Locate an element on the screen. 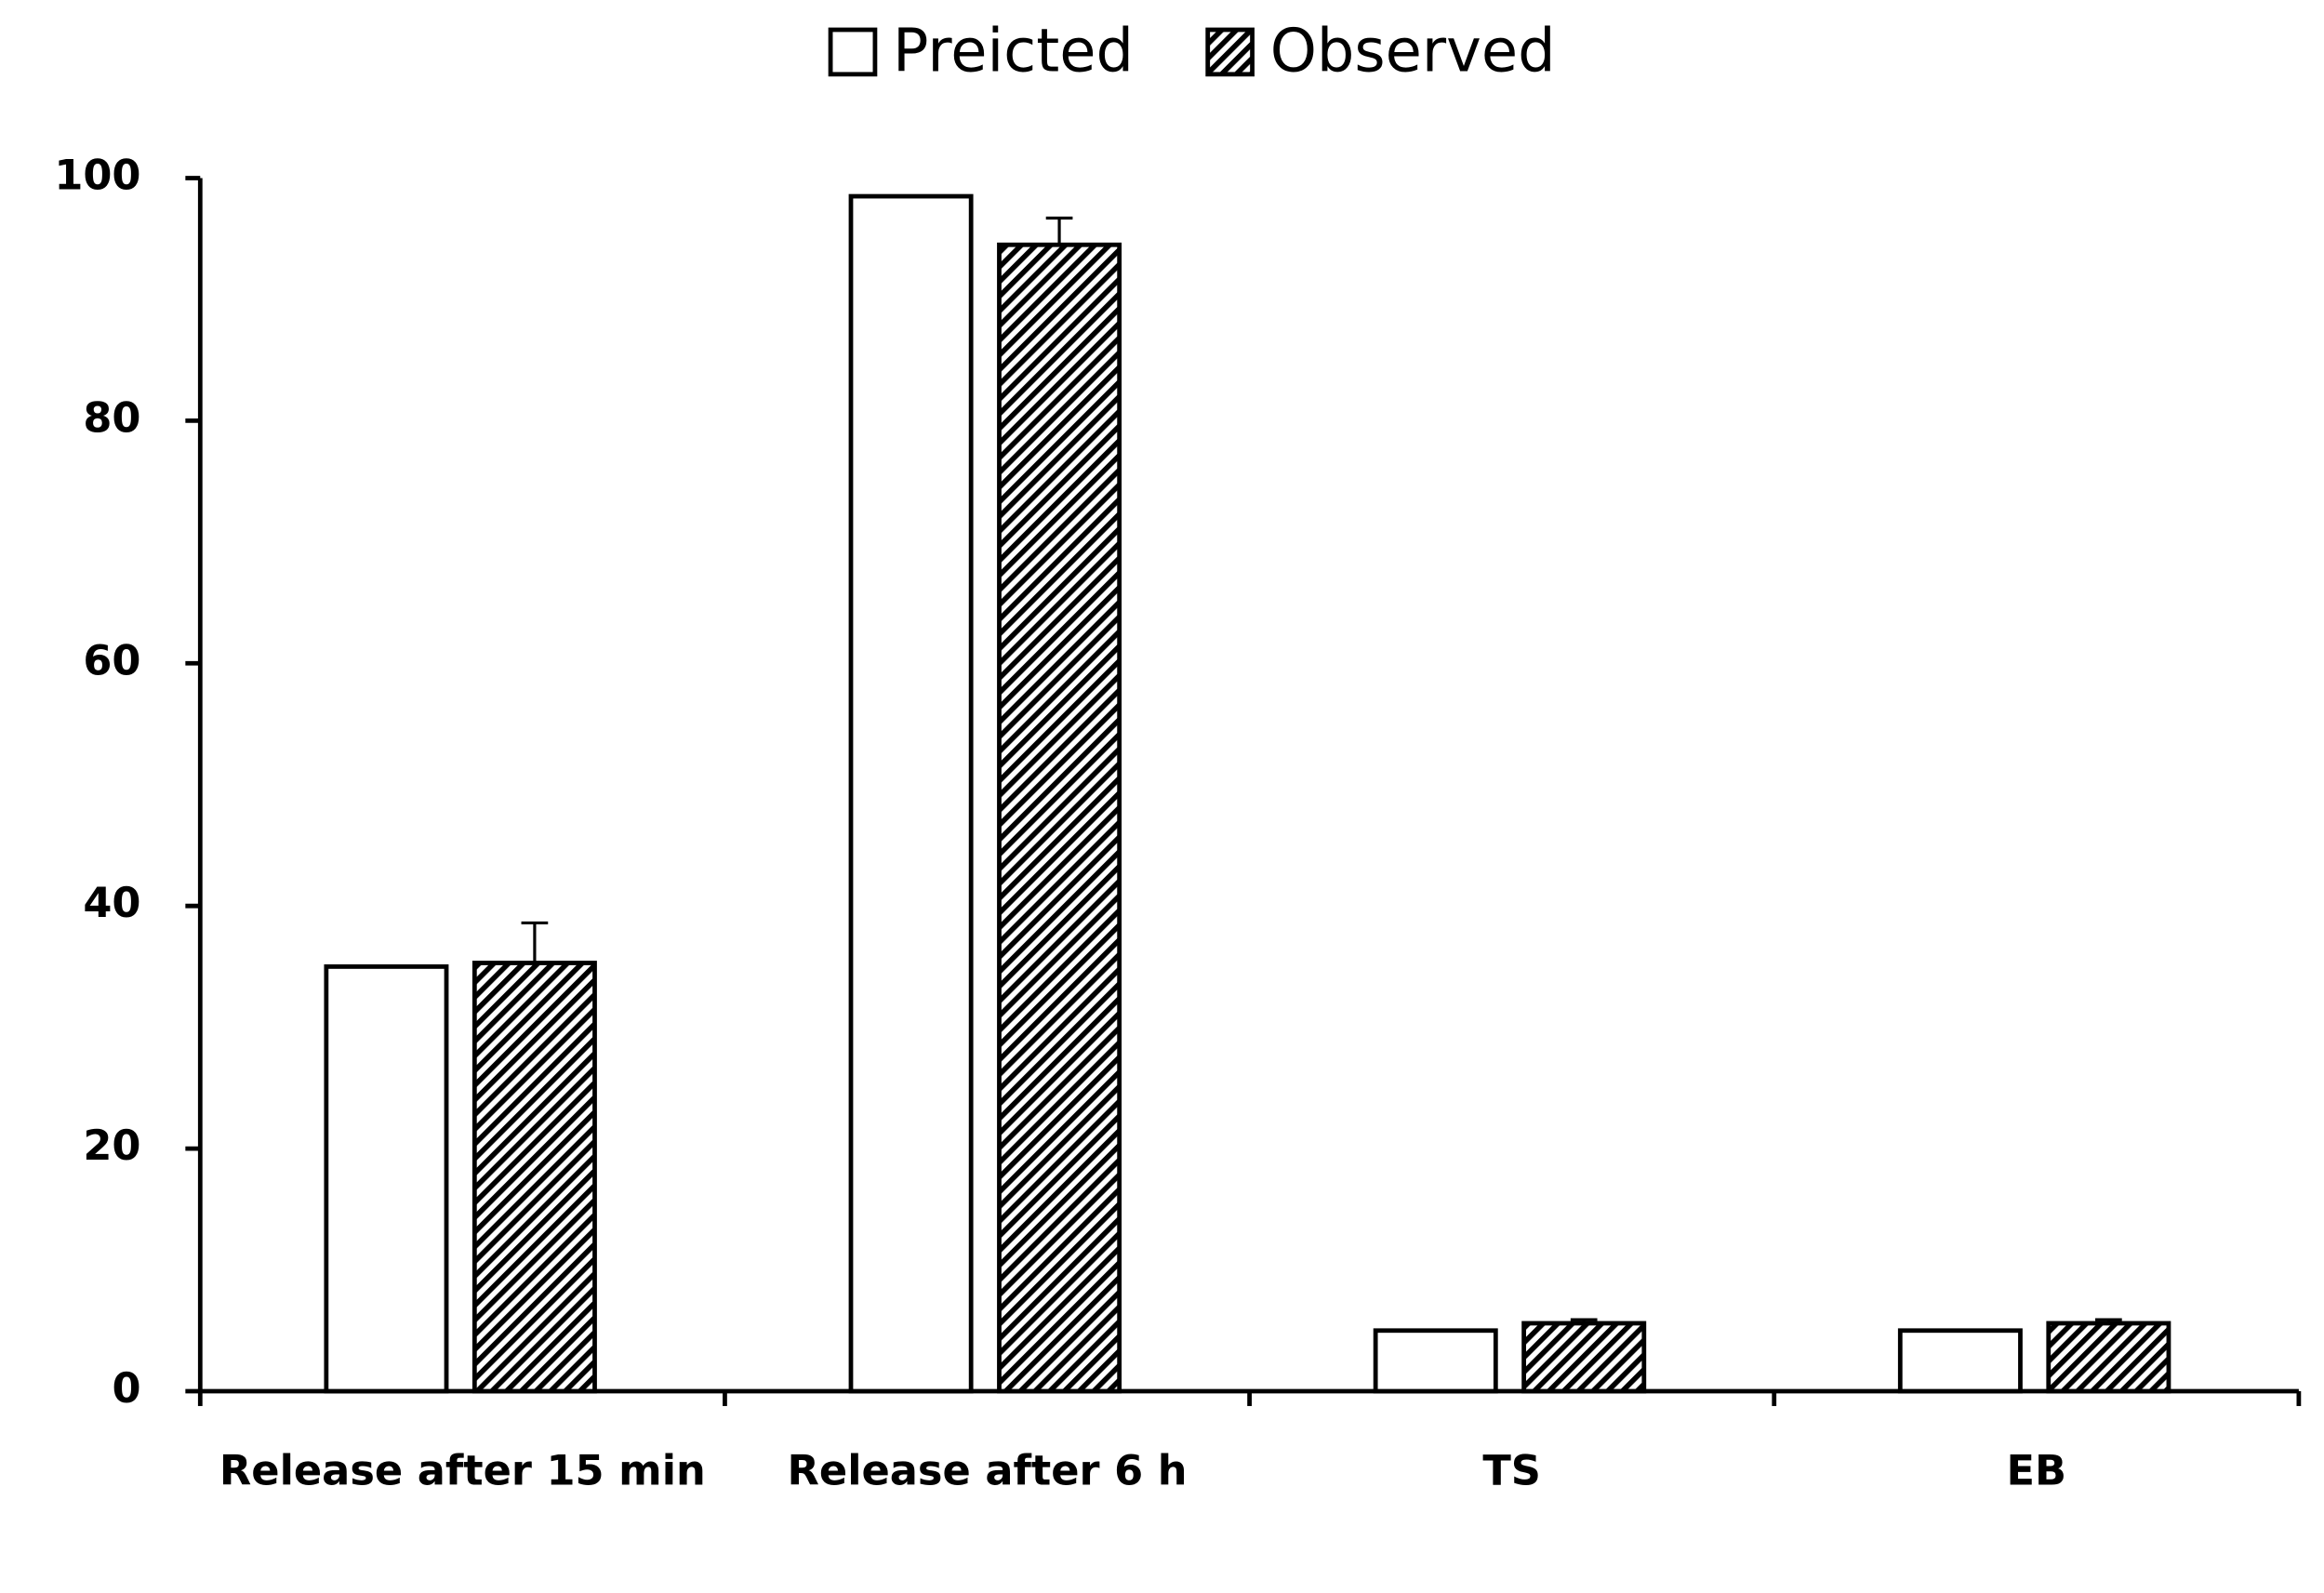 The image size is (2324, 1593). x-tick-label: Release after 6 h is located at coordinates (988, 1470).